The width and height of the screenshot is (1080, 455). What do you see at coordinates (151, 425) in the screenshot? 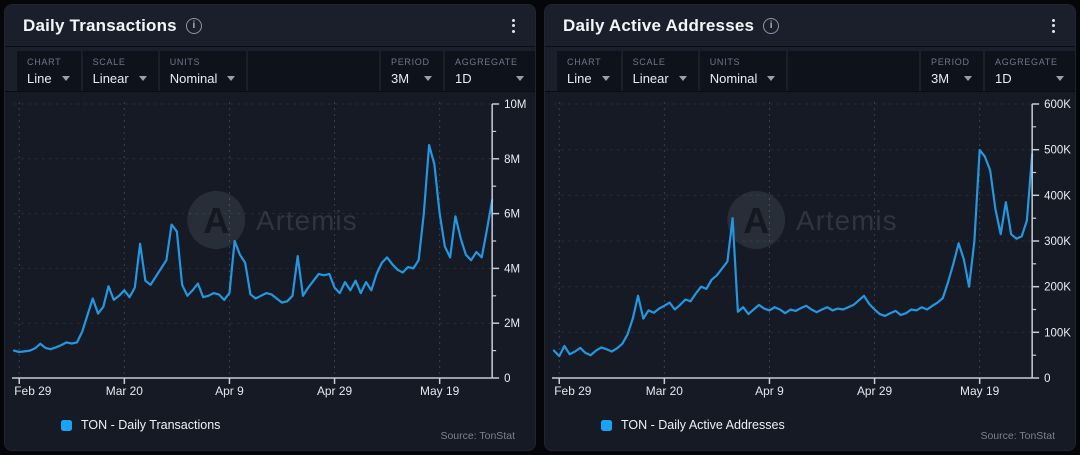
I see `legend-label: TON - Daily Transactions` at bounding box center [151, 425].